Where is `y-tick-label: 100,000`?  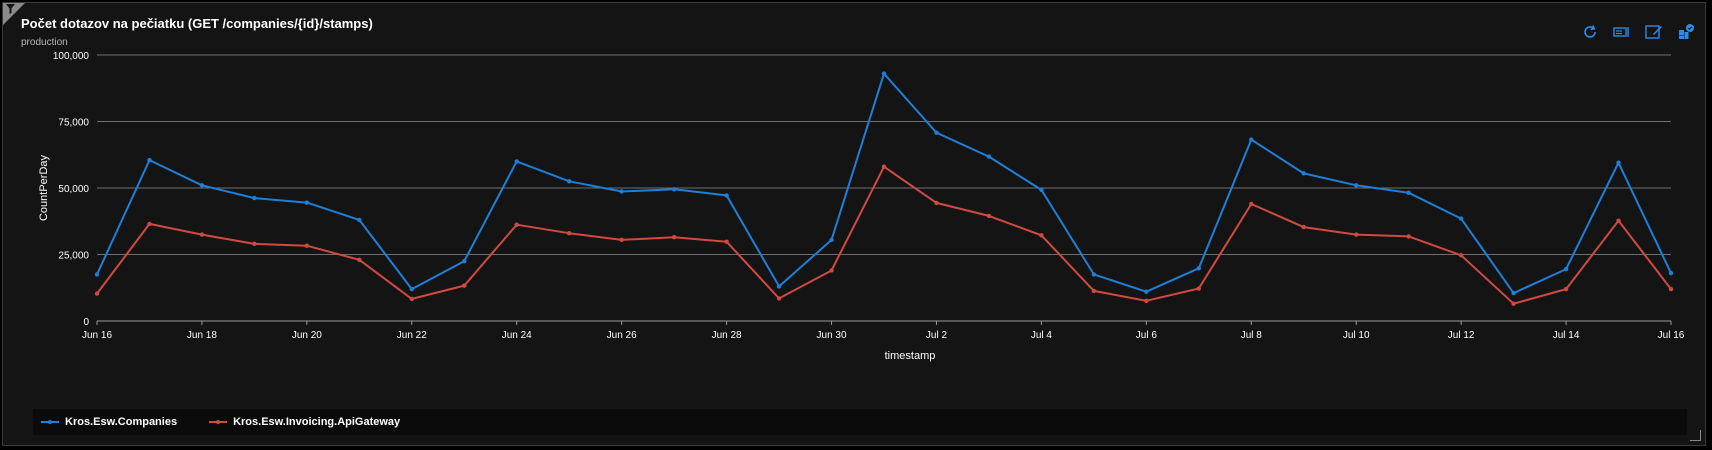 y-tick-label: 100,000 is located at coordinates (71, 56).